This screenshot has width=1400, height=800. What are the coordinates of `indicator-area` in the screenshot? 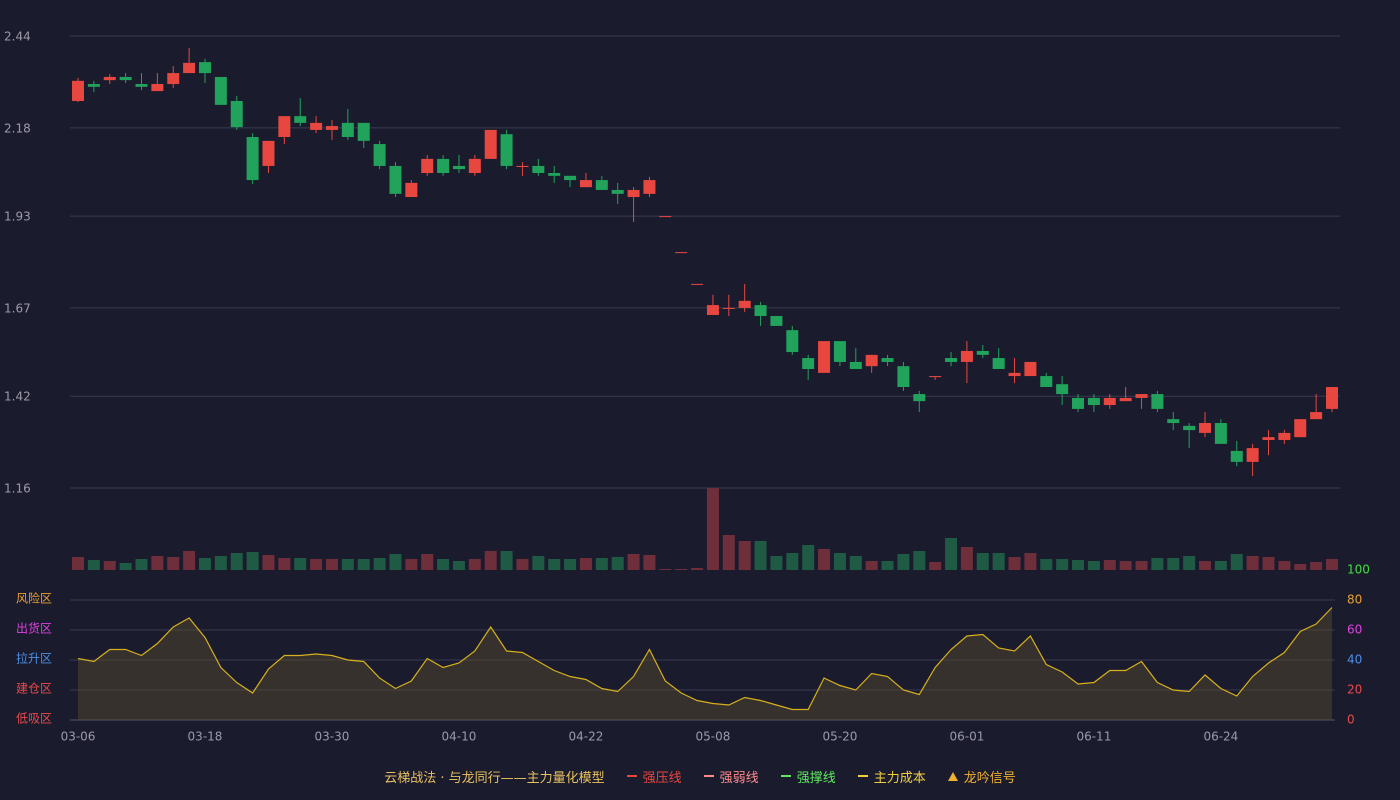 It's located at (705, 663).